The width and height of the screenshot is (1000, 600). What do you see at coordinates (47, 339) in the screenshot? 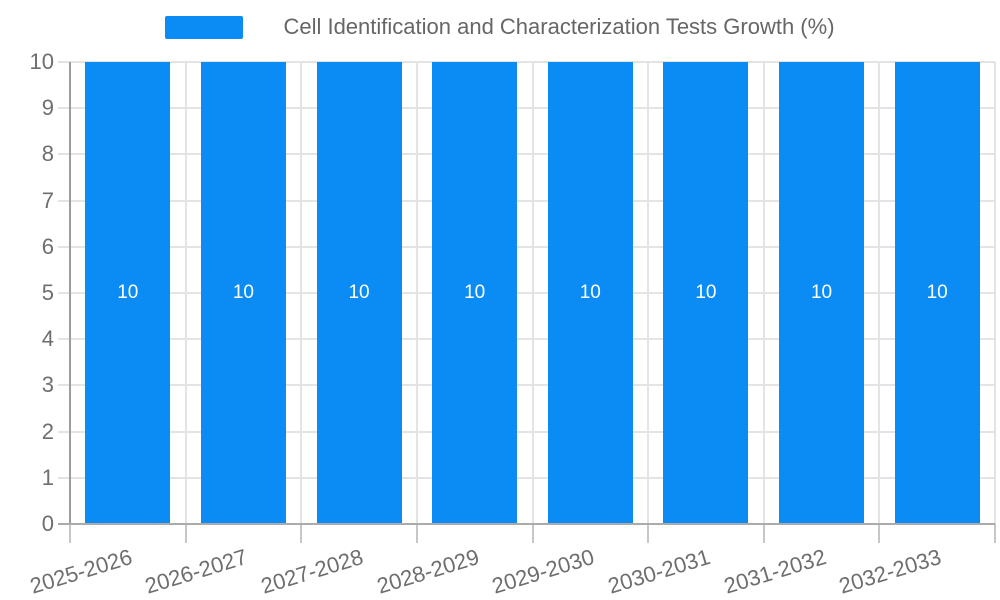
I see `y-tick-label: 4` at bounding box center [47, 339].